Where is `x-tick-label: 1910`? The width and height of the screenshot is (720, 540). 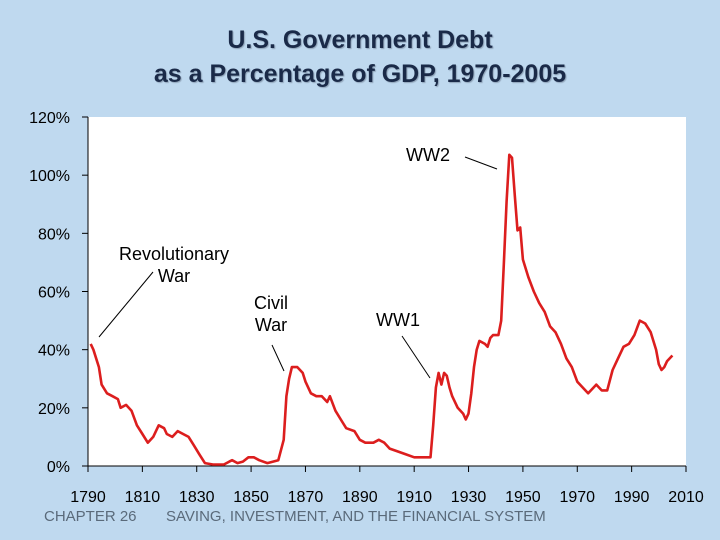
x-tick-label: 1910 is located at coordinates (414, 497).